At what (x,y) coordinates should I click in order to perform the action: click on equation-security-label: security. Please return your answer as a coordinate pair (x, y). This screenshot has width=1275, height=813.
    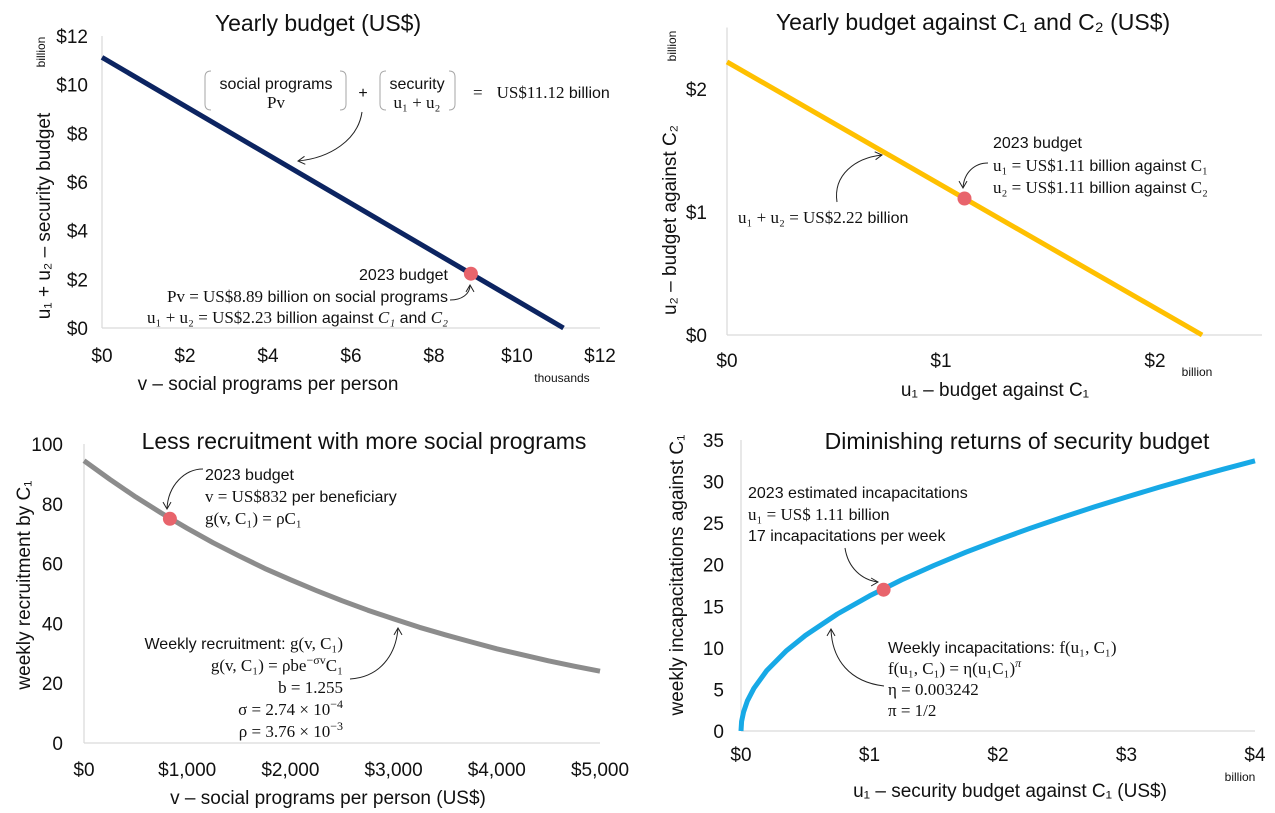
    Looking at the image, I should click on (416, 84).